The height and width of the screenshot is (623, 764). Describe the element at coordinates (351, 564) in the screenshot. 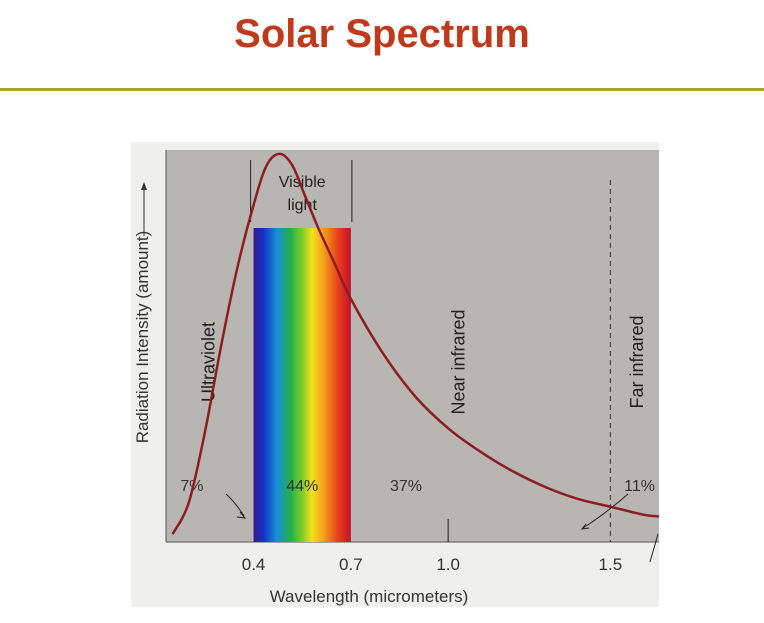

I see `x-tick-label-1: 0.7` at that location.